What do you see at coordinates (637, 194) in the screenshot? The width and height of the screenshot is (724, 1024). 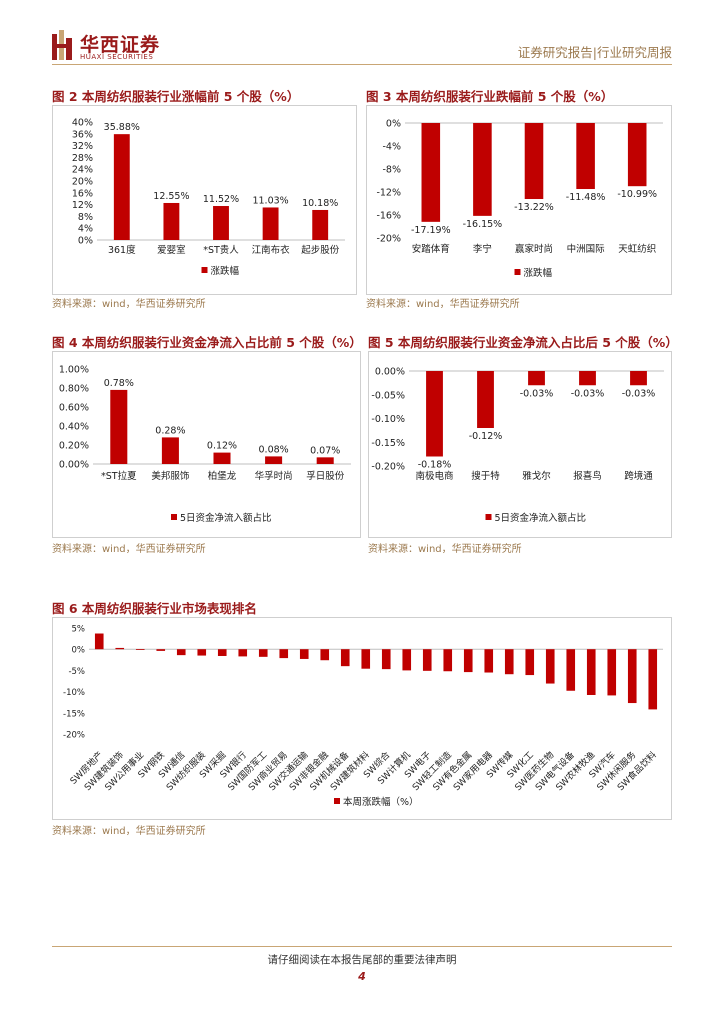 I see `data-label: -10.99%` at bounding box center [637, 194].